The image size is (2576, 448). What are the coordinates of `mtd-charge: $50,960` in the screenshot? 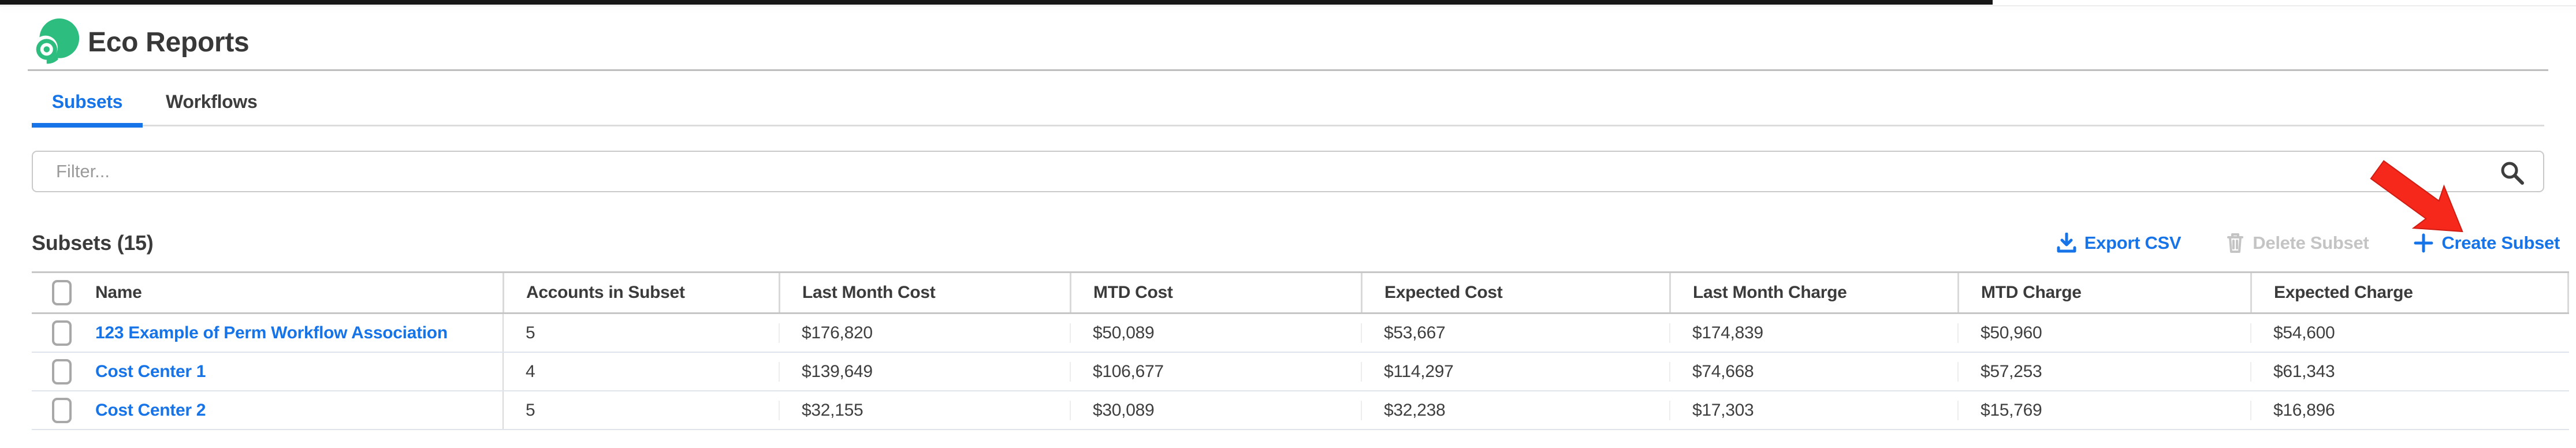 It's located at (2103, 333).